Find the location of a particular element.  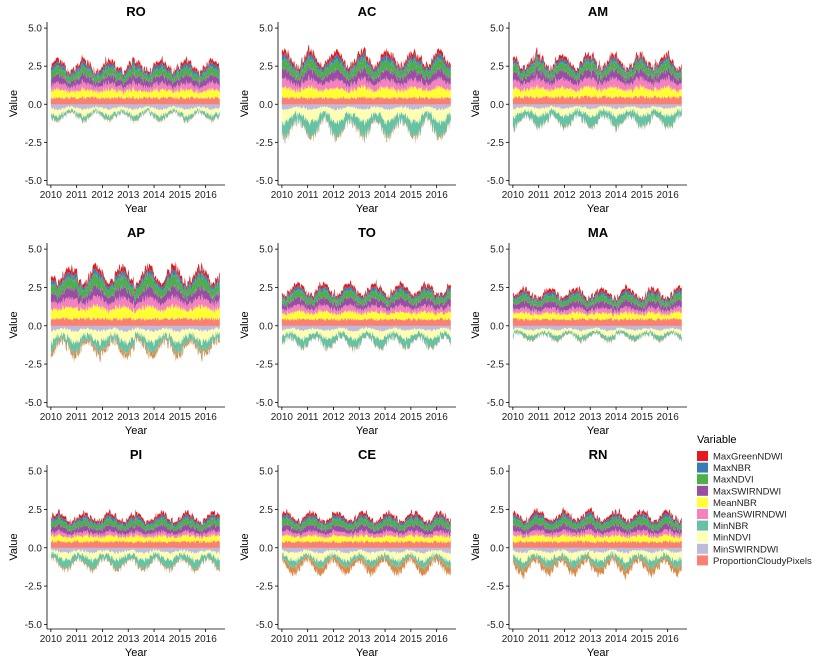

x-tick-label: 2012 is located at coordinates (564, 417).